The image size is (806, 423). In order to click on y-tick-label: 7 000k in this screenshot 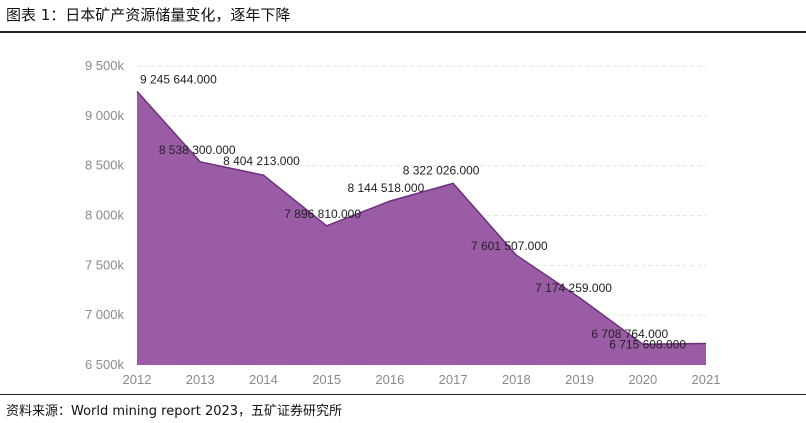, I will do `click(105, 314)`.